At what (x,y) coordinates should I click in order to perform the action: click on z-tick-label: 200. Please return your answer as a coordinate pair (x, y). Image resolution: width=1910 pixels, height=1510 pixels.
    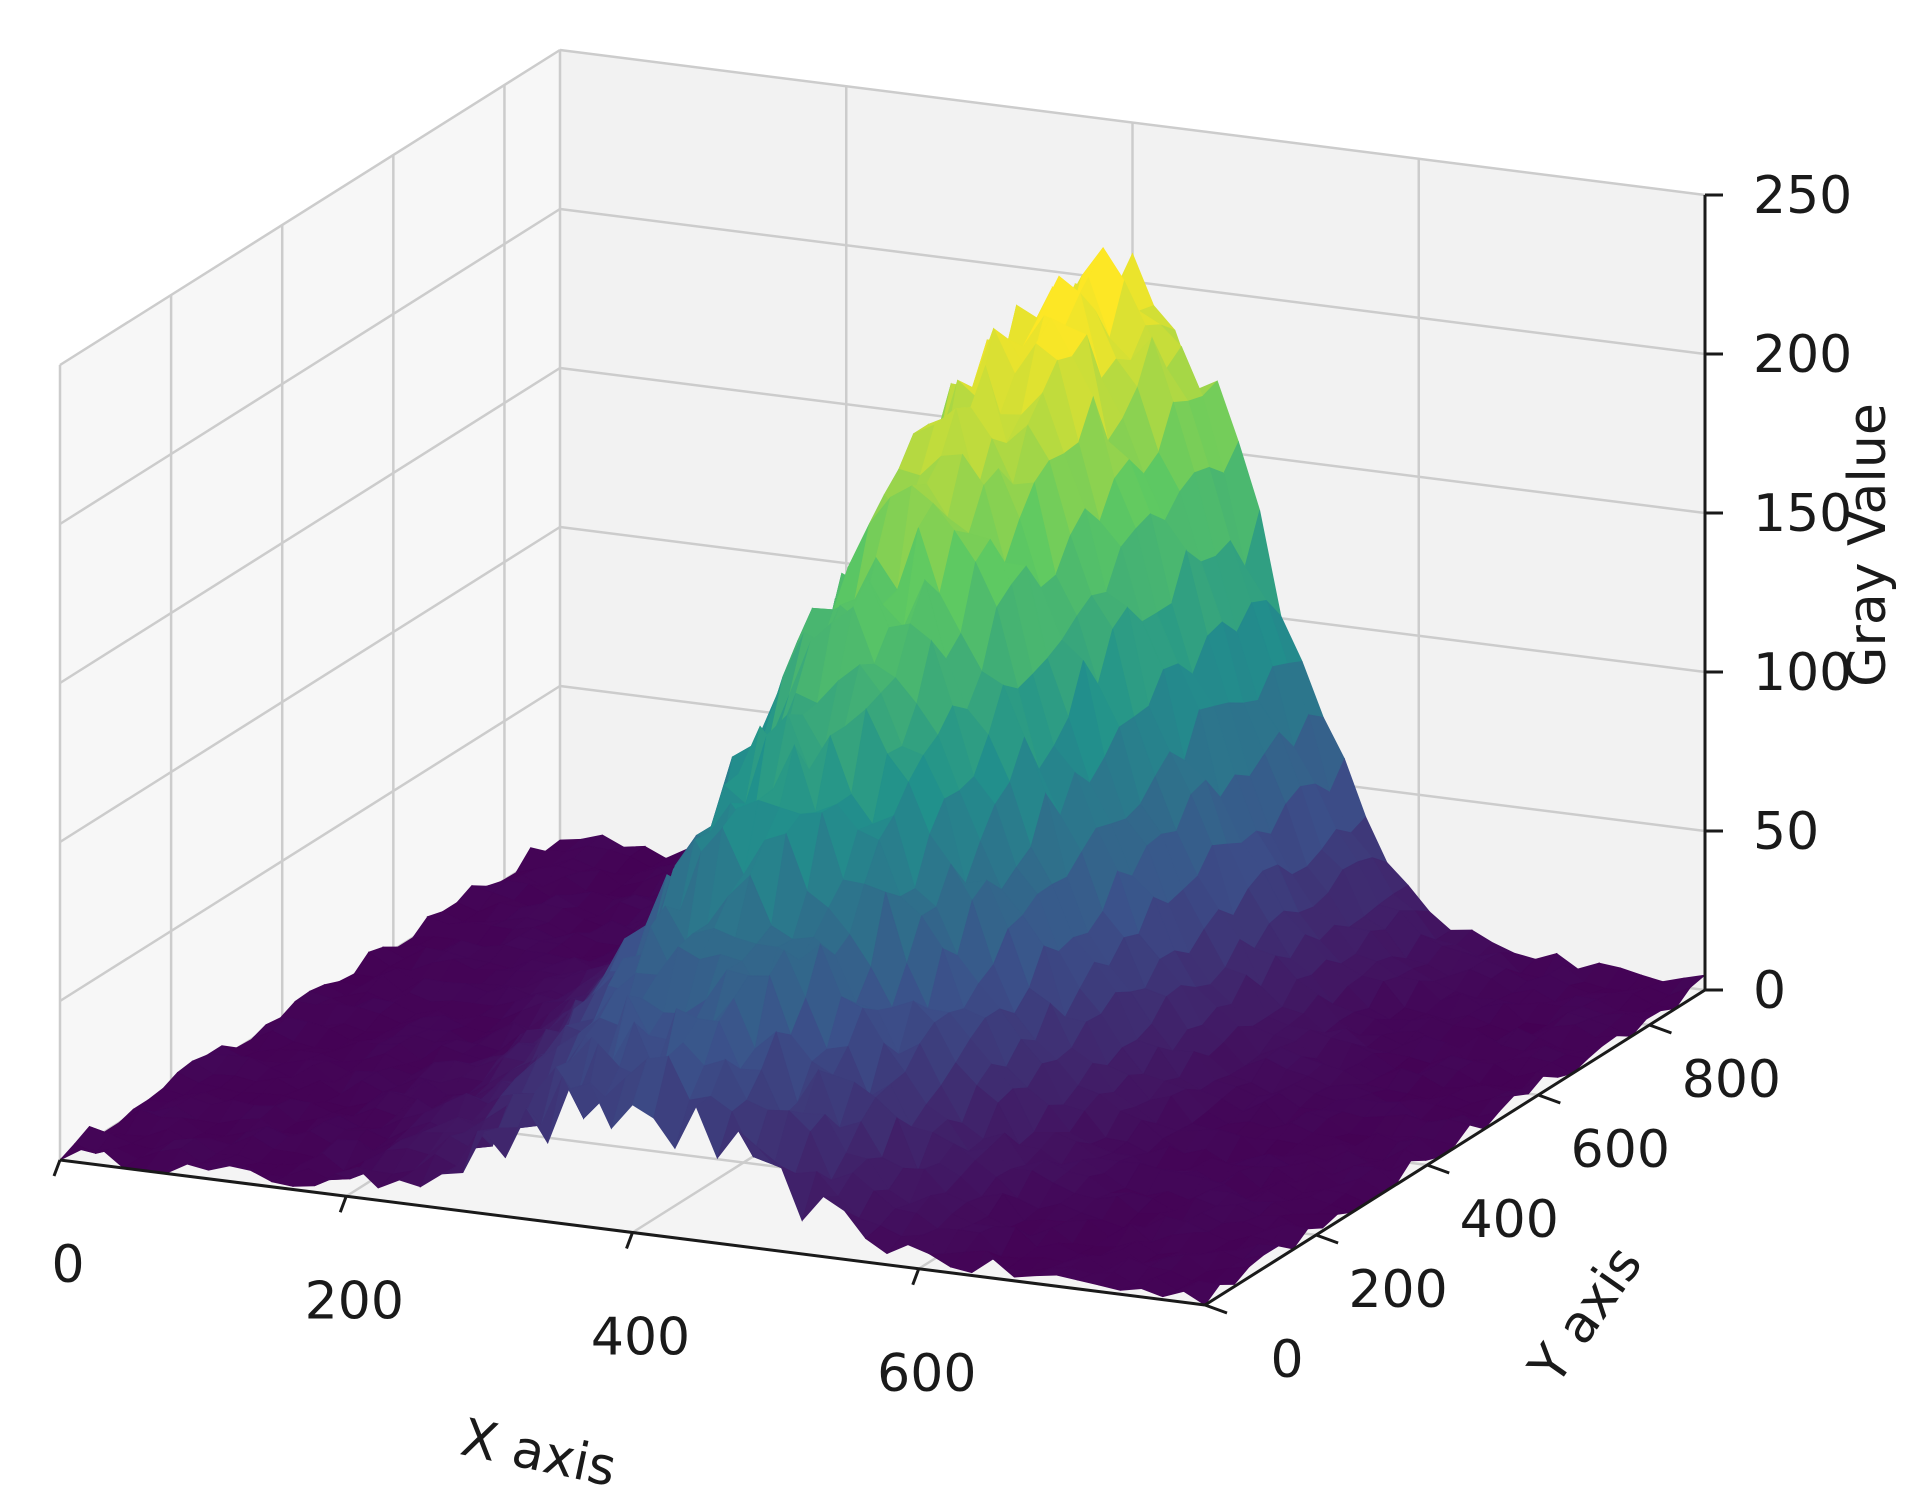
    Looking at the image, I should click on (1802, 355).